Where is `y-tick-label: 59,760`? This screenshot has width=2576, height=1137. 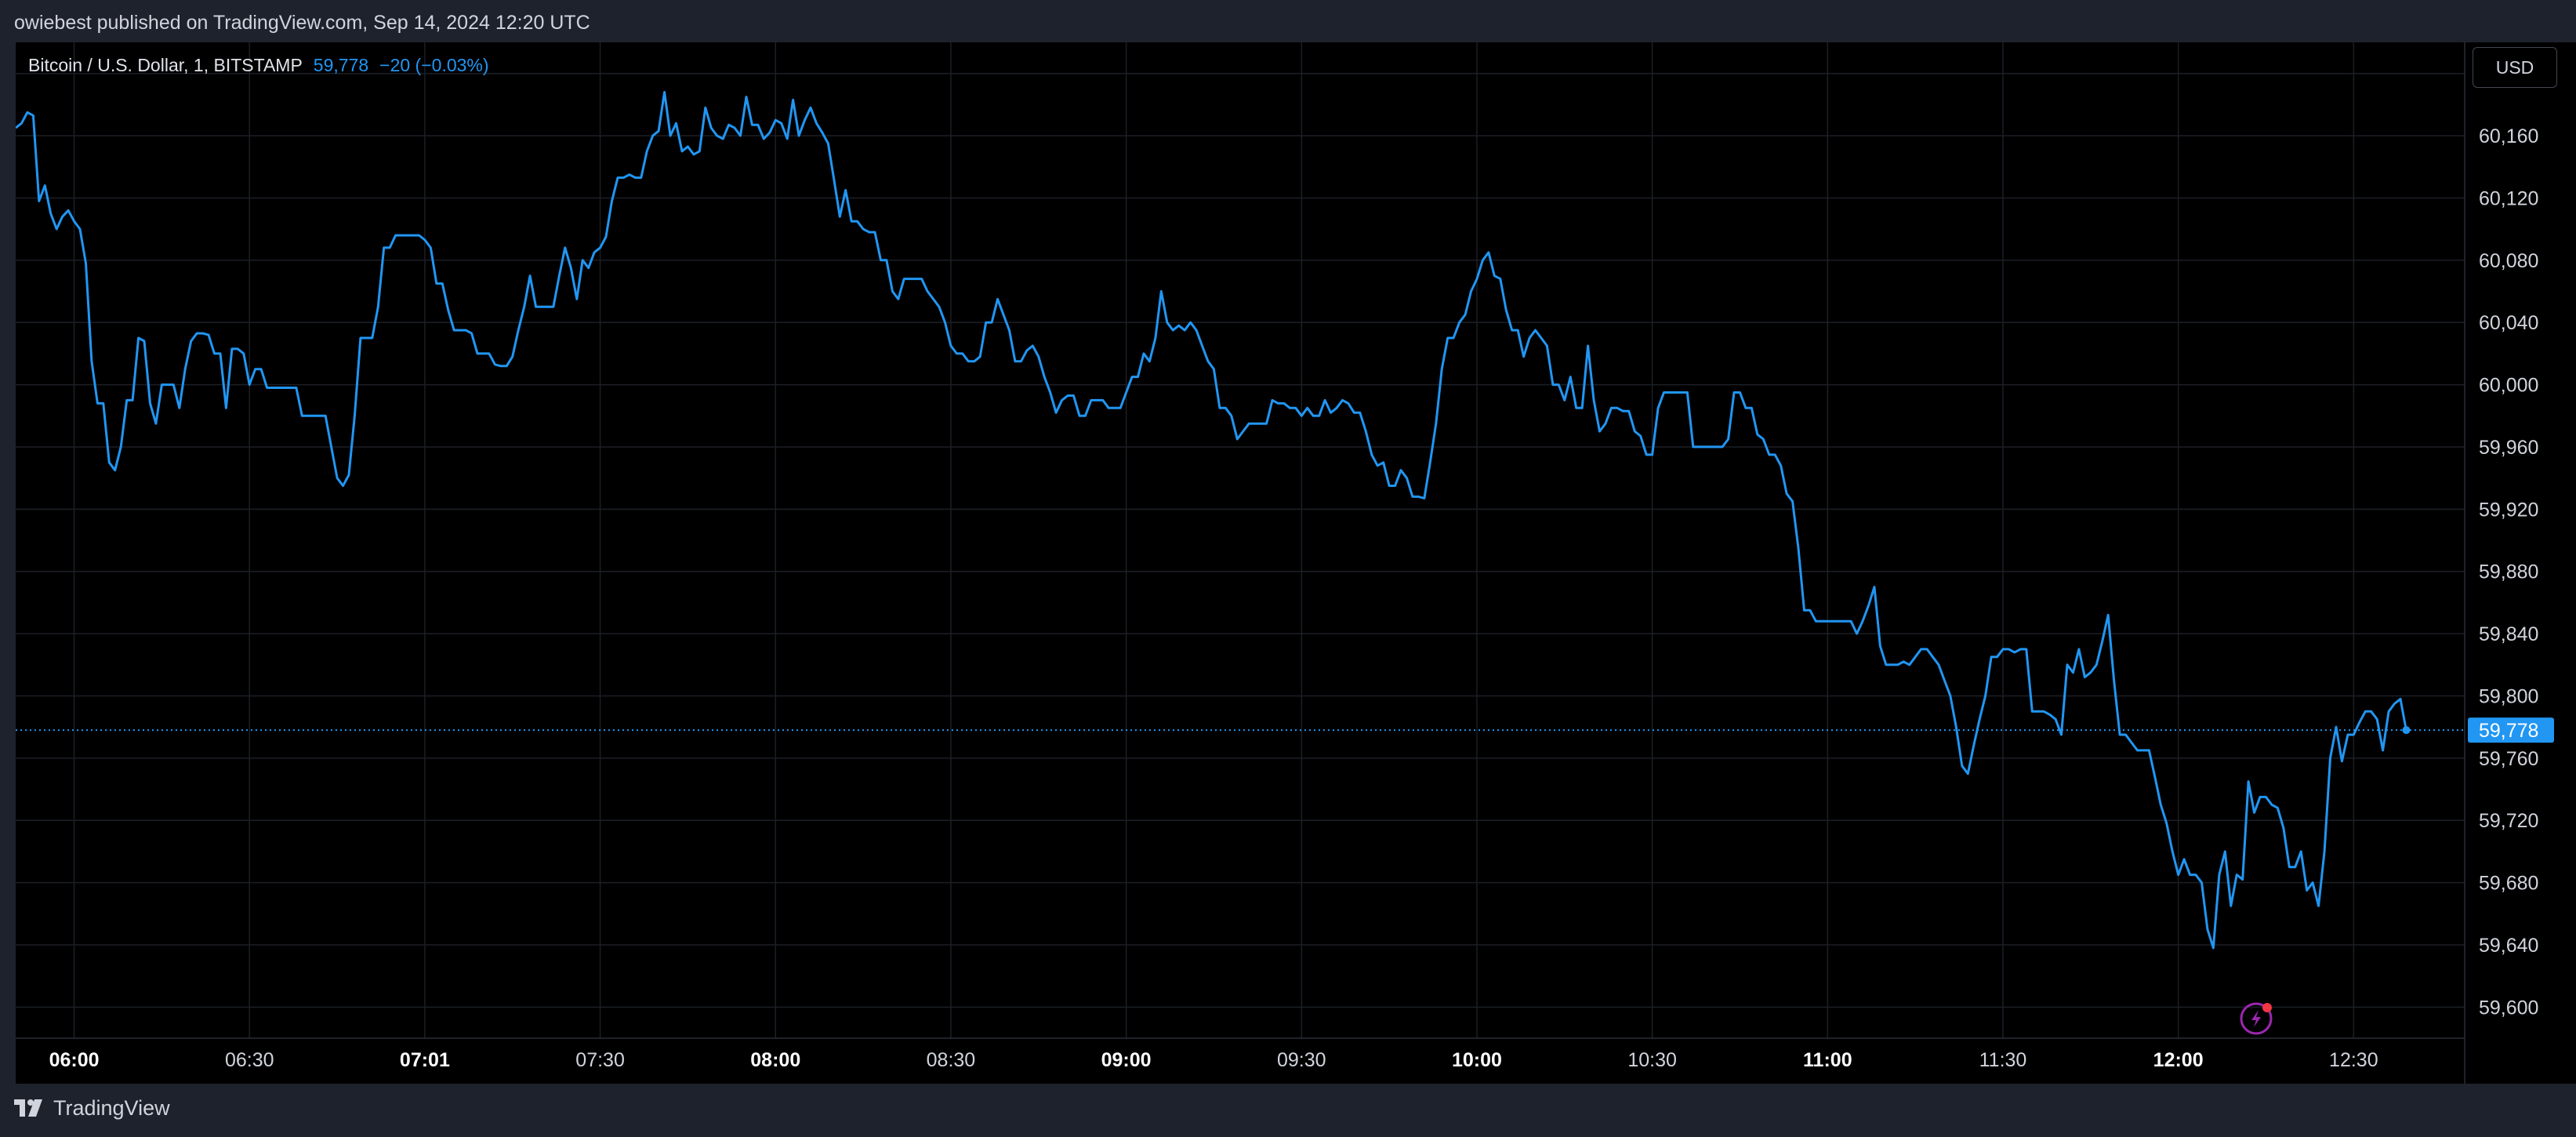
y-tick-label: 59,760 is located at coordinates (2508, 759).